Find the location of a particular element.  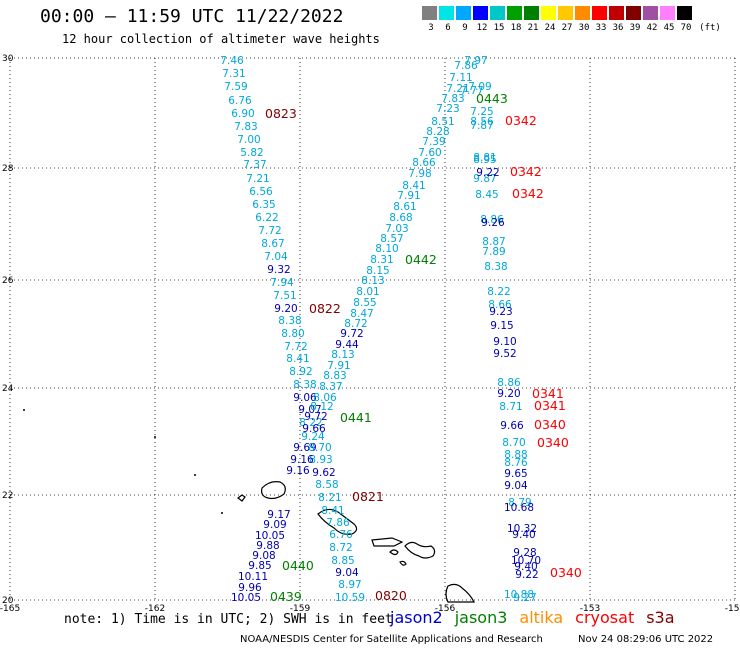

wave-height-value: 8.55 is located at coordinates (364, 303).